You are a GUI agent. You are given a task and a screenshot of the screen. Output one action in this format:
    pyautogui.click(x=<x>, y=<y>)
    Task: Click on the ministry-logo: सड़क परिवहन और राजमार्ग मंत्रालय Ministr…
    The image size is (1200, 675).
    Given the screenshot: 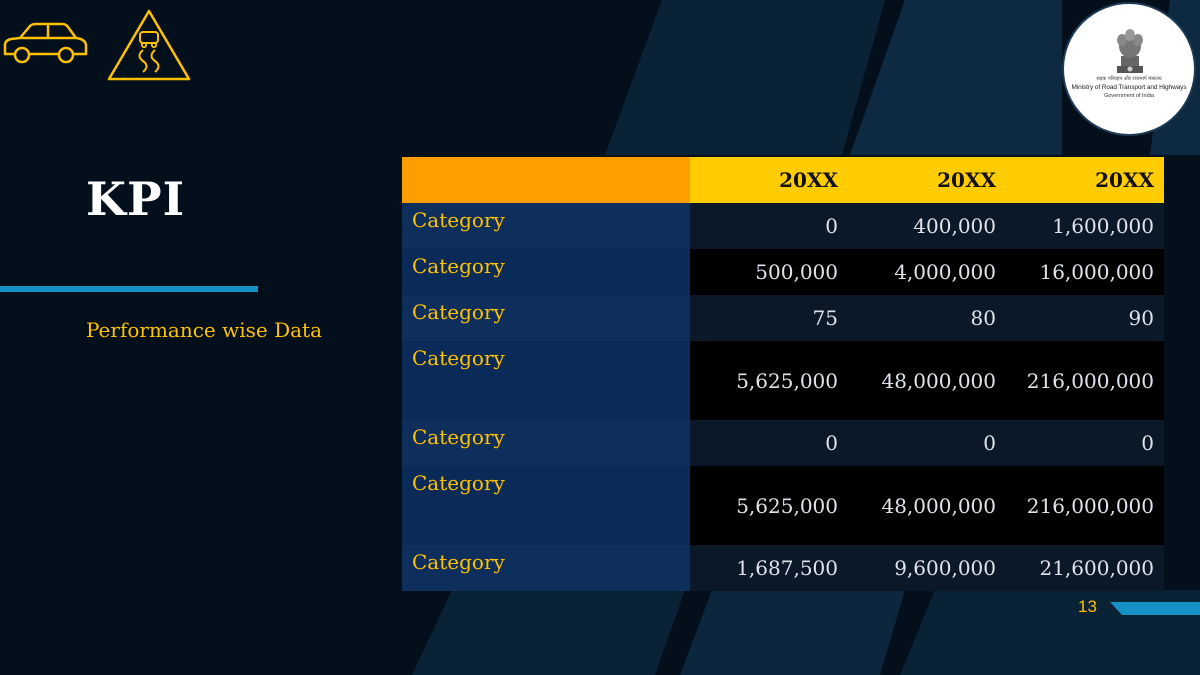 What is the action you would take?
    pyautogui.click(x=1129, y=69)
    